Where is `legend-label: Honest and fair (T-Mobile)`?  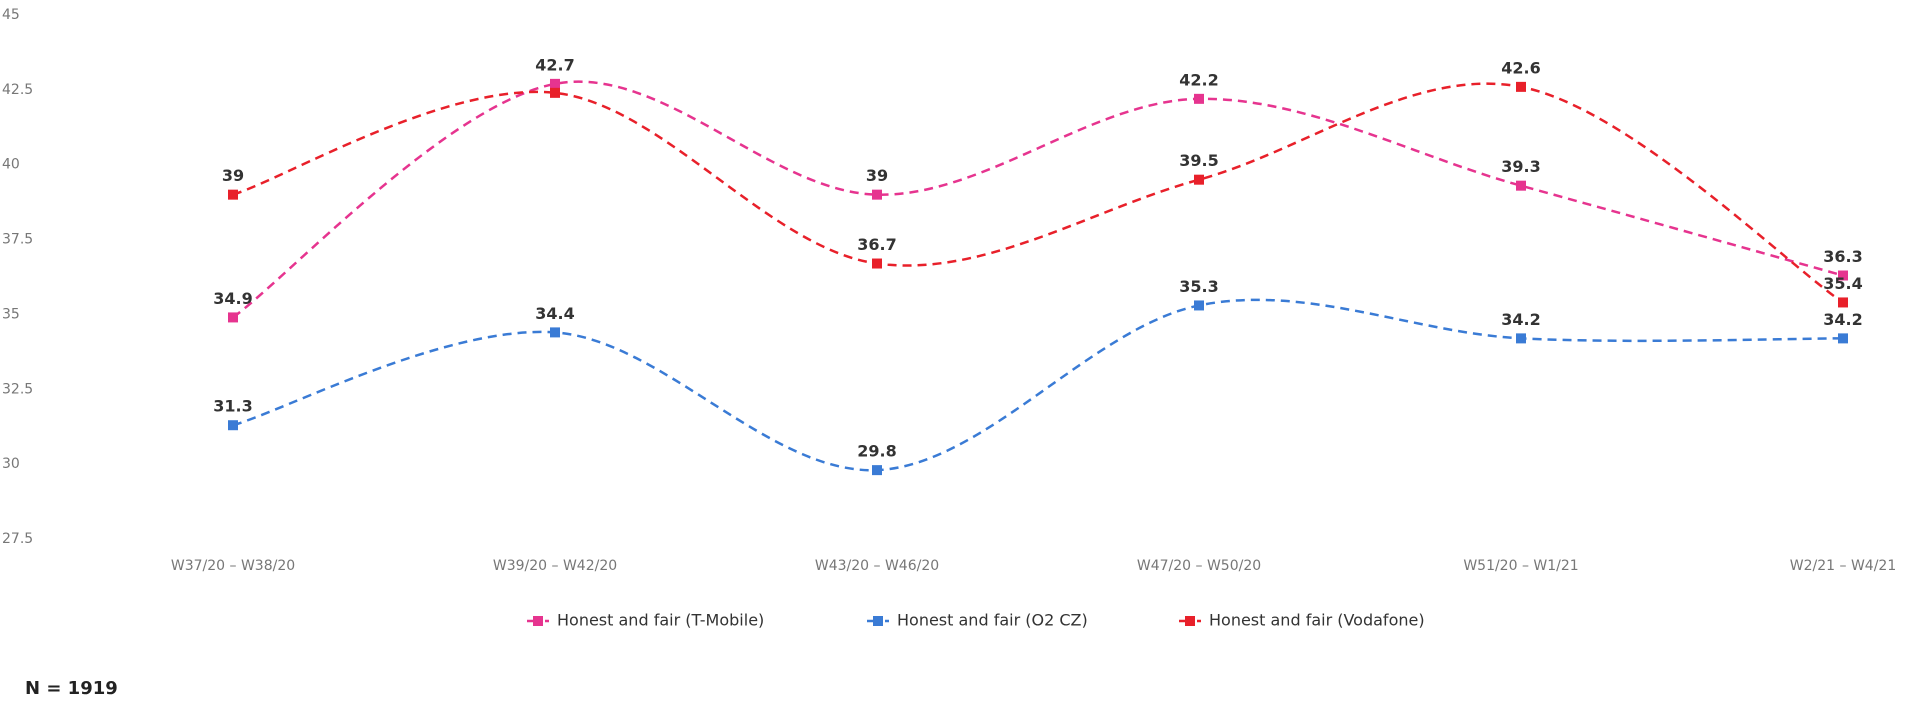 legend-label: Honest and fair (T-Mobile) is located at coordinates (660, 620).